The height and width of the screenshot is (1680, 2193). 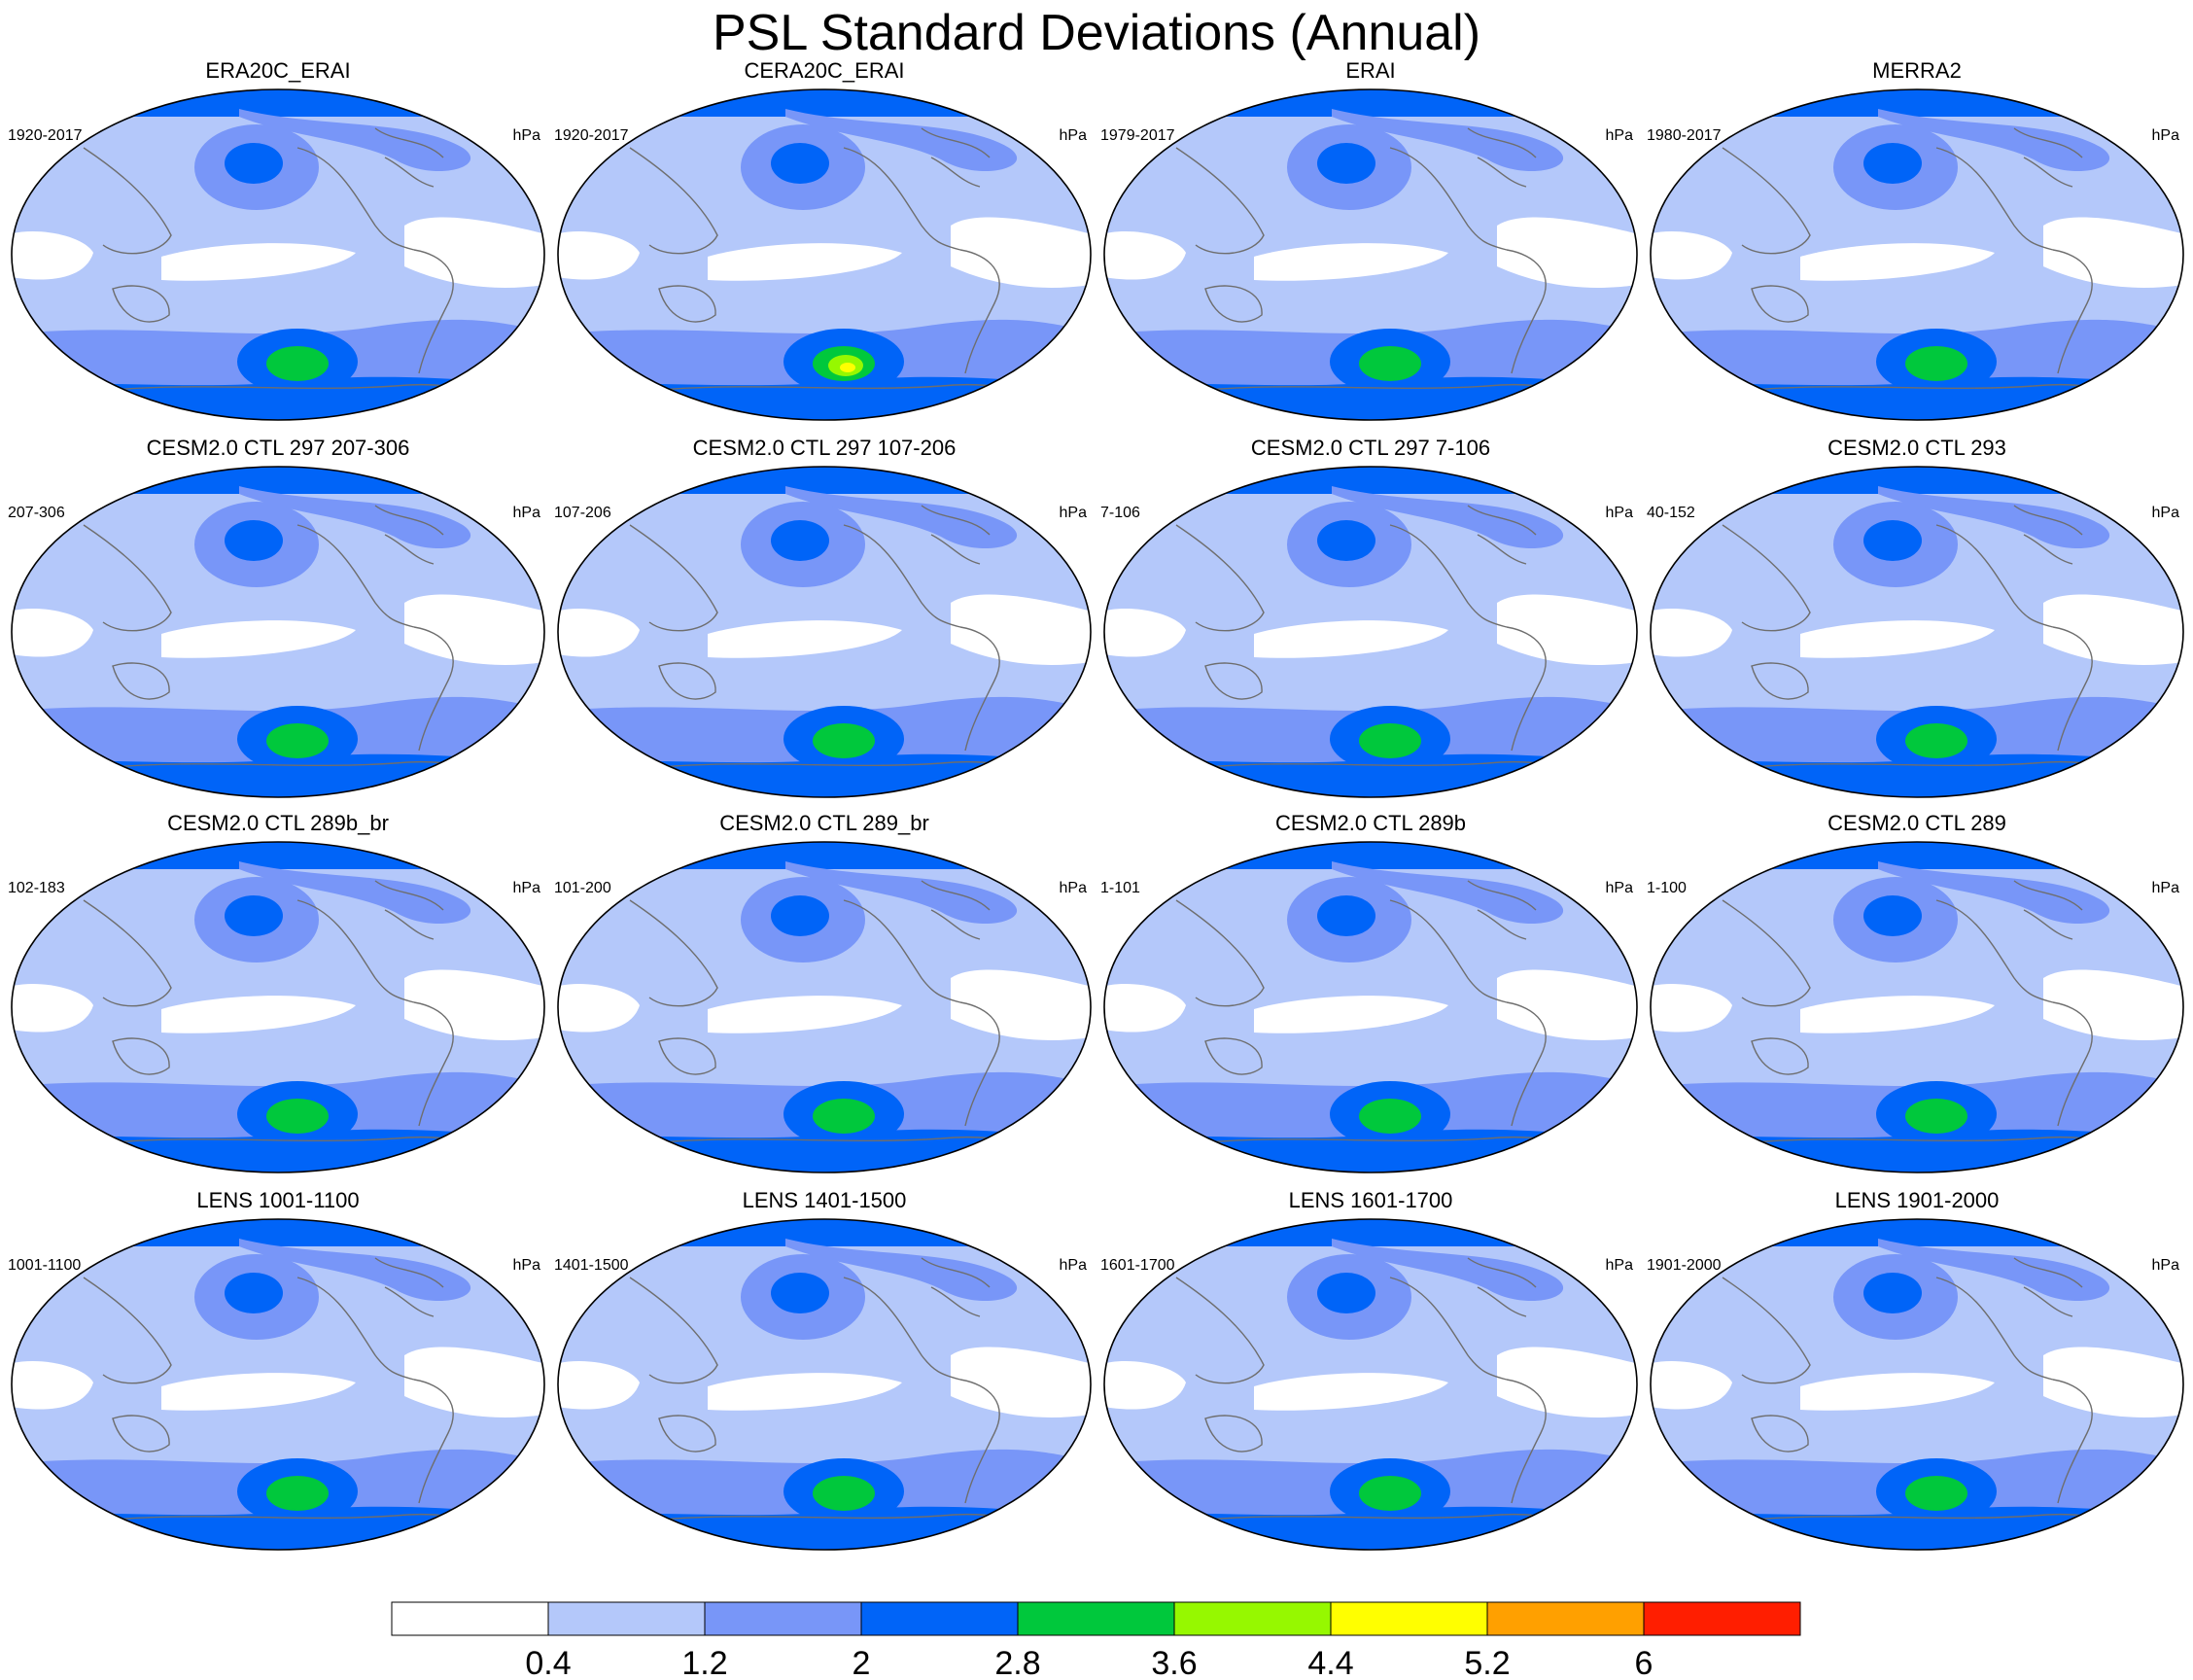 I want to click on panel-title: ERA20C_ERAI, so click(x=277, y=70).